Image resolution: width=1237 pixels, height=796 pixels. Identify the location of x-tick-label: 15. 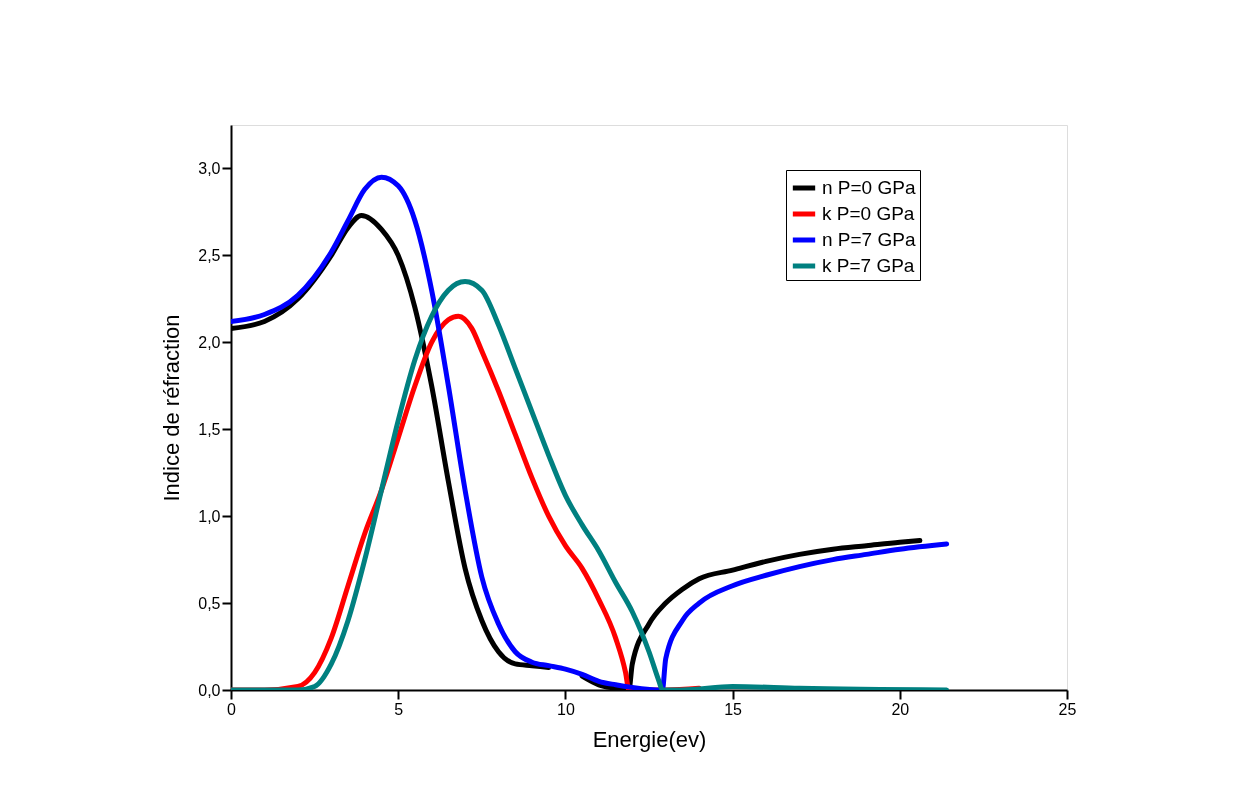
(733, 709).